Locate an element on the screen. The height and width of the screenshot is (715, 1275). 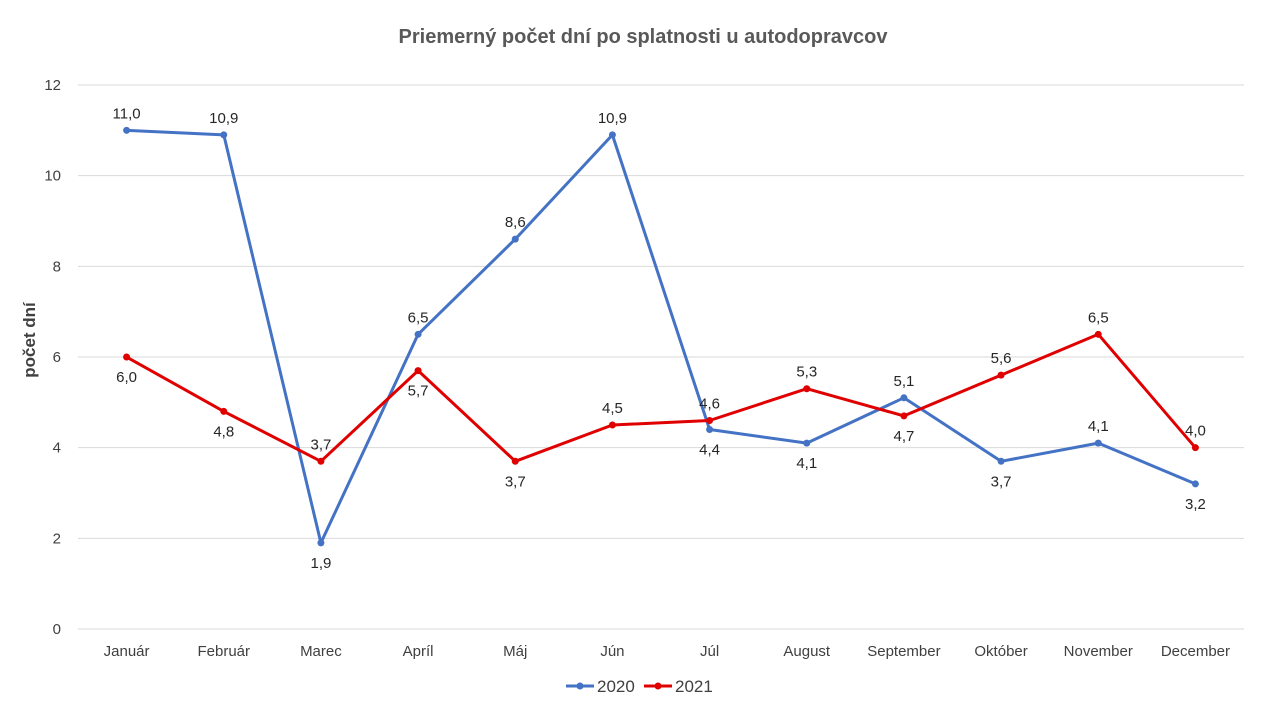
x-tick-label: Júl is located at coordinates (709, 651).